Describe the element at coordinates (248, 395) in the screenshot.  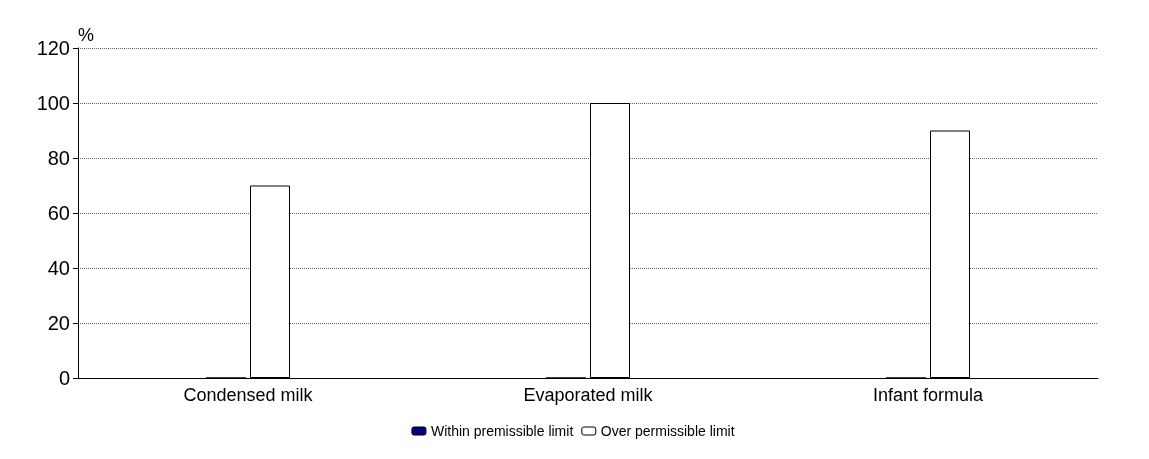
I see `x-tick-label: Condensed milk` at that location.